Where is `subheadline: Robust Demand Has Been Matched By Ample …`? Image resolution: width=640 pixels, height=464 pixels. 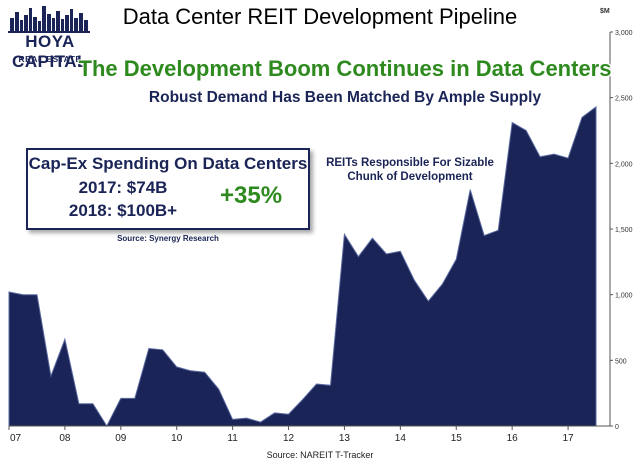 subheadline: Robust Demand Has Been Matched By Ample … is located at coordinates (345, 97).